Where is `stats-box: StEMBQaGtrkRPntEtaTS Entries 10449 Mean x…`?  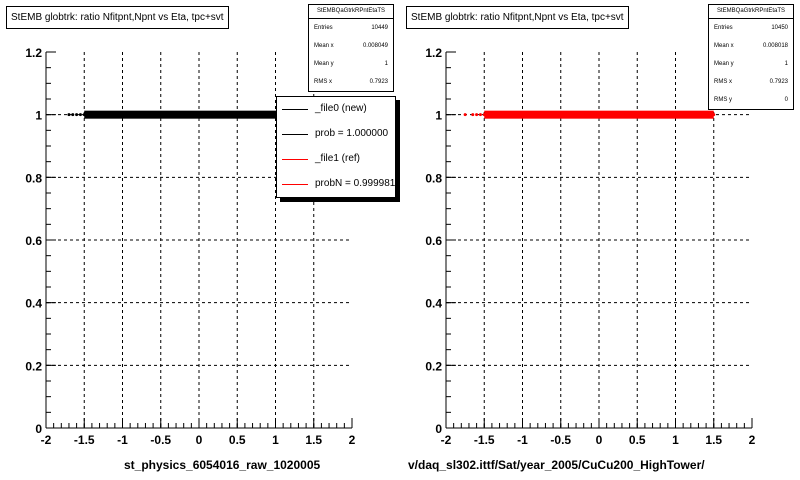
stats-box: StEMBQaGtrkRPntEtaTS Entries 10449 Mean x… is located at coordinates (351, 48).